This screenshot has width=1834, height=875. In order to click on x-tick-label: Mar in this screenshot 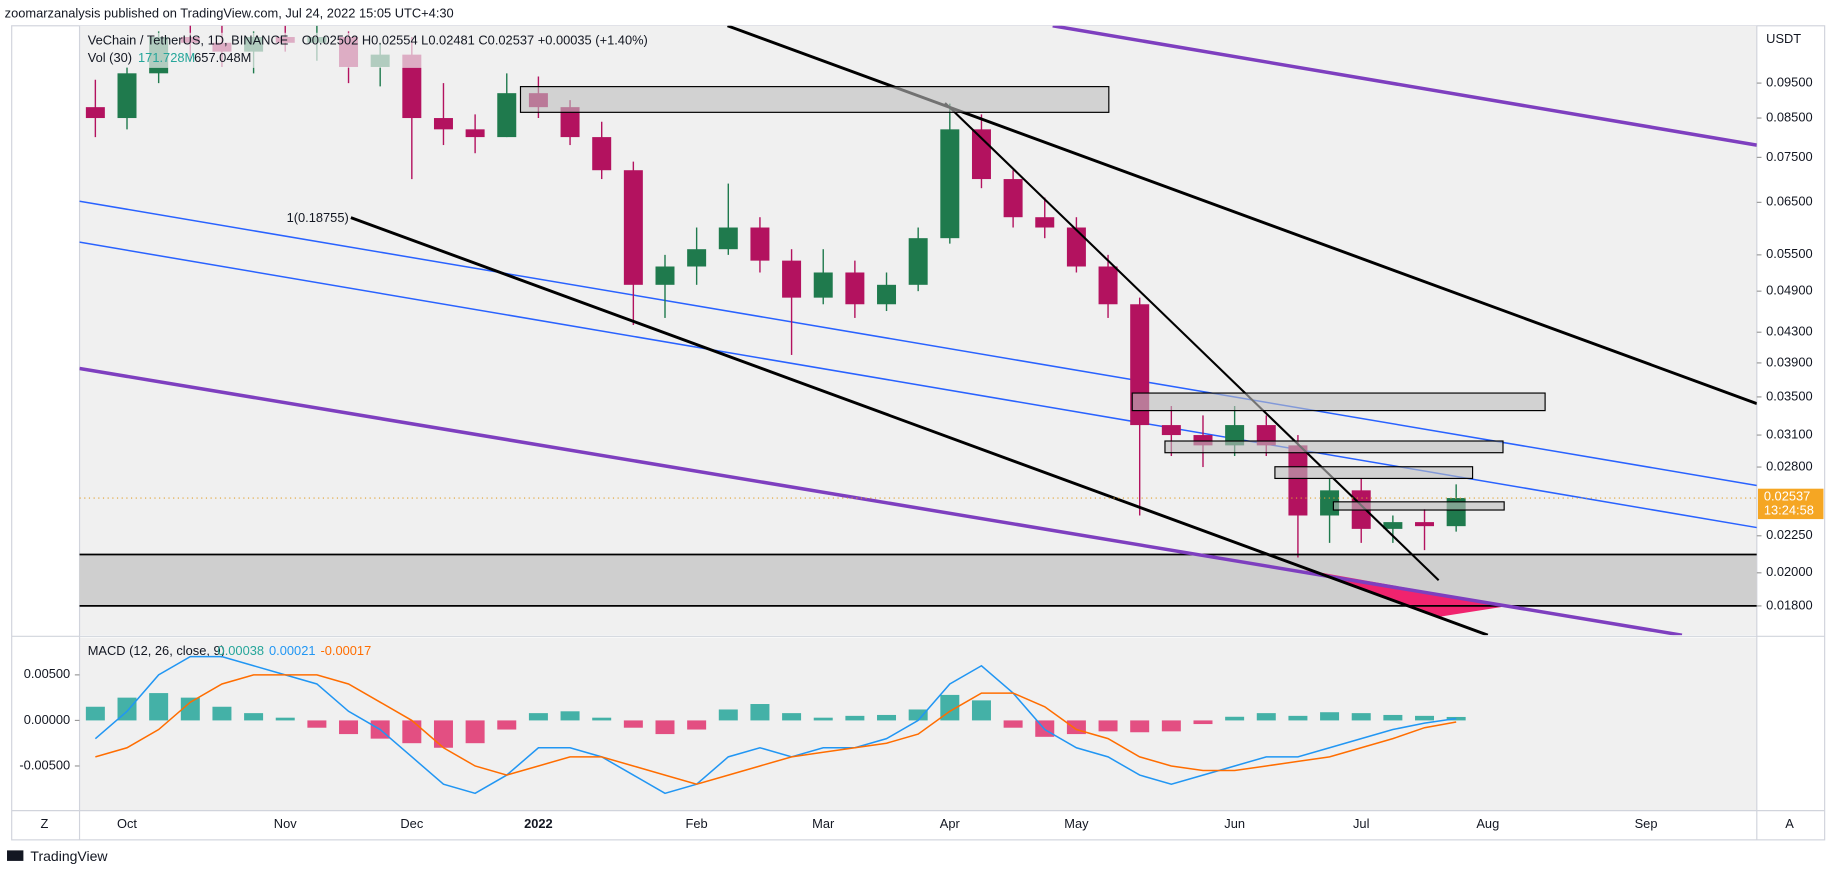, I will do `click(823, 823)`.